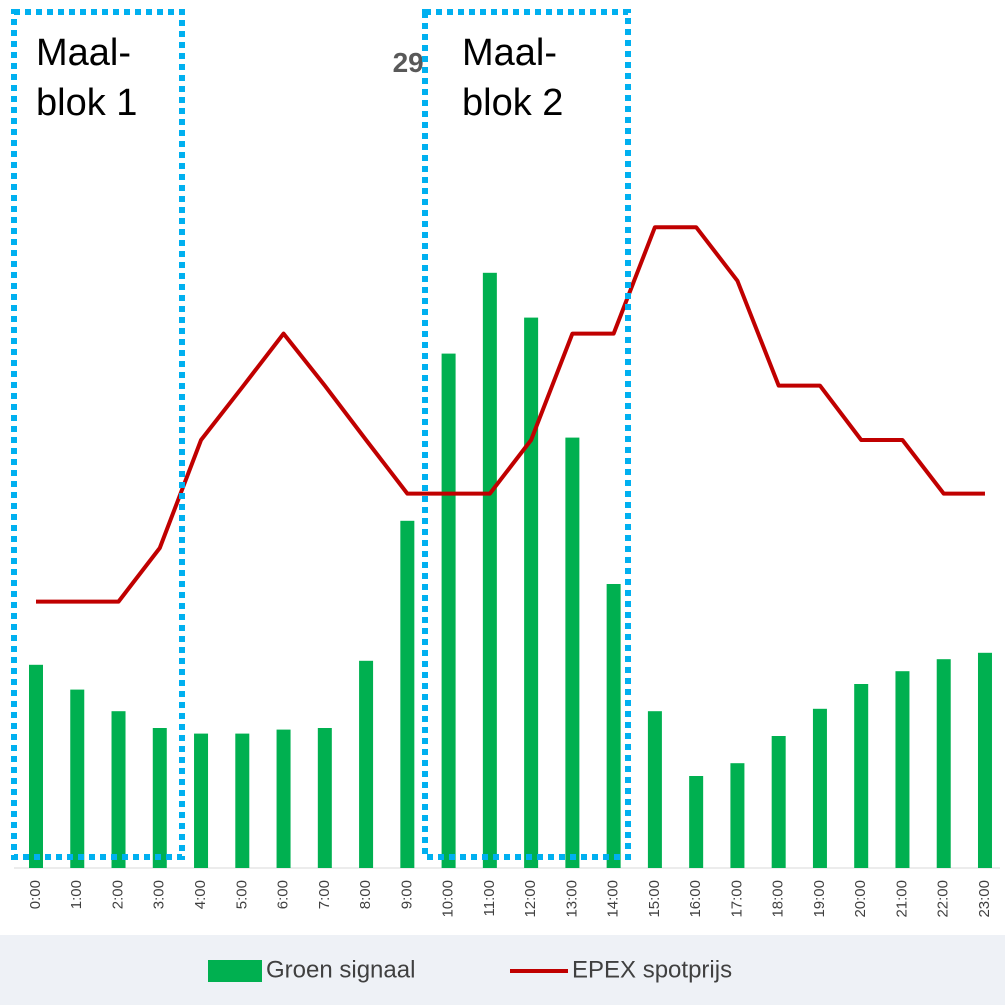  I want to click on x-tick-label: 8:00, so click(365, 894).